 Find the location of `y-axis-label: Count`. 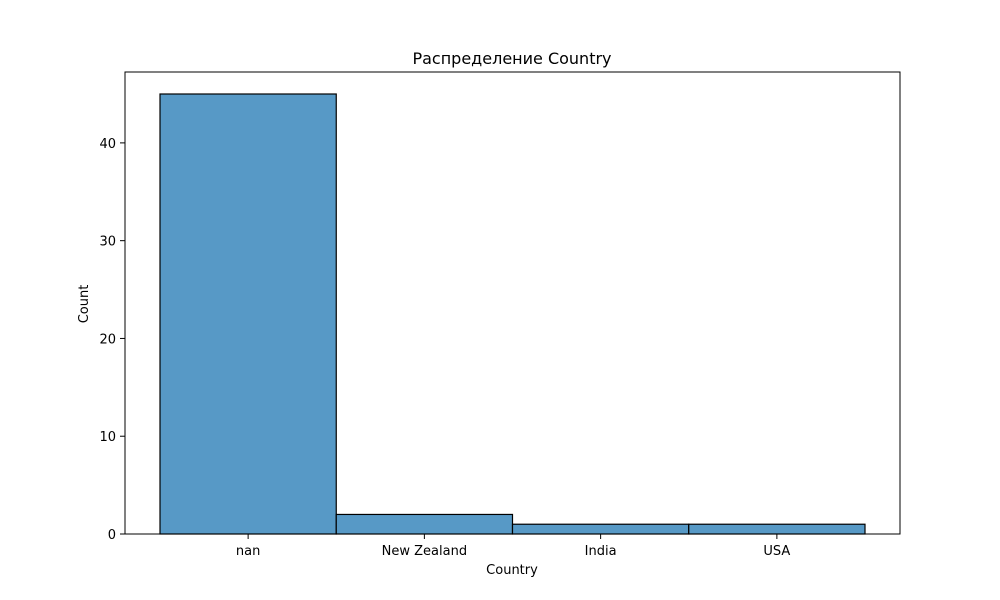

y-axis-label: Count is located at coordinates (84, 304).